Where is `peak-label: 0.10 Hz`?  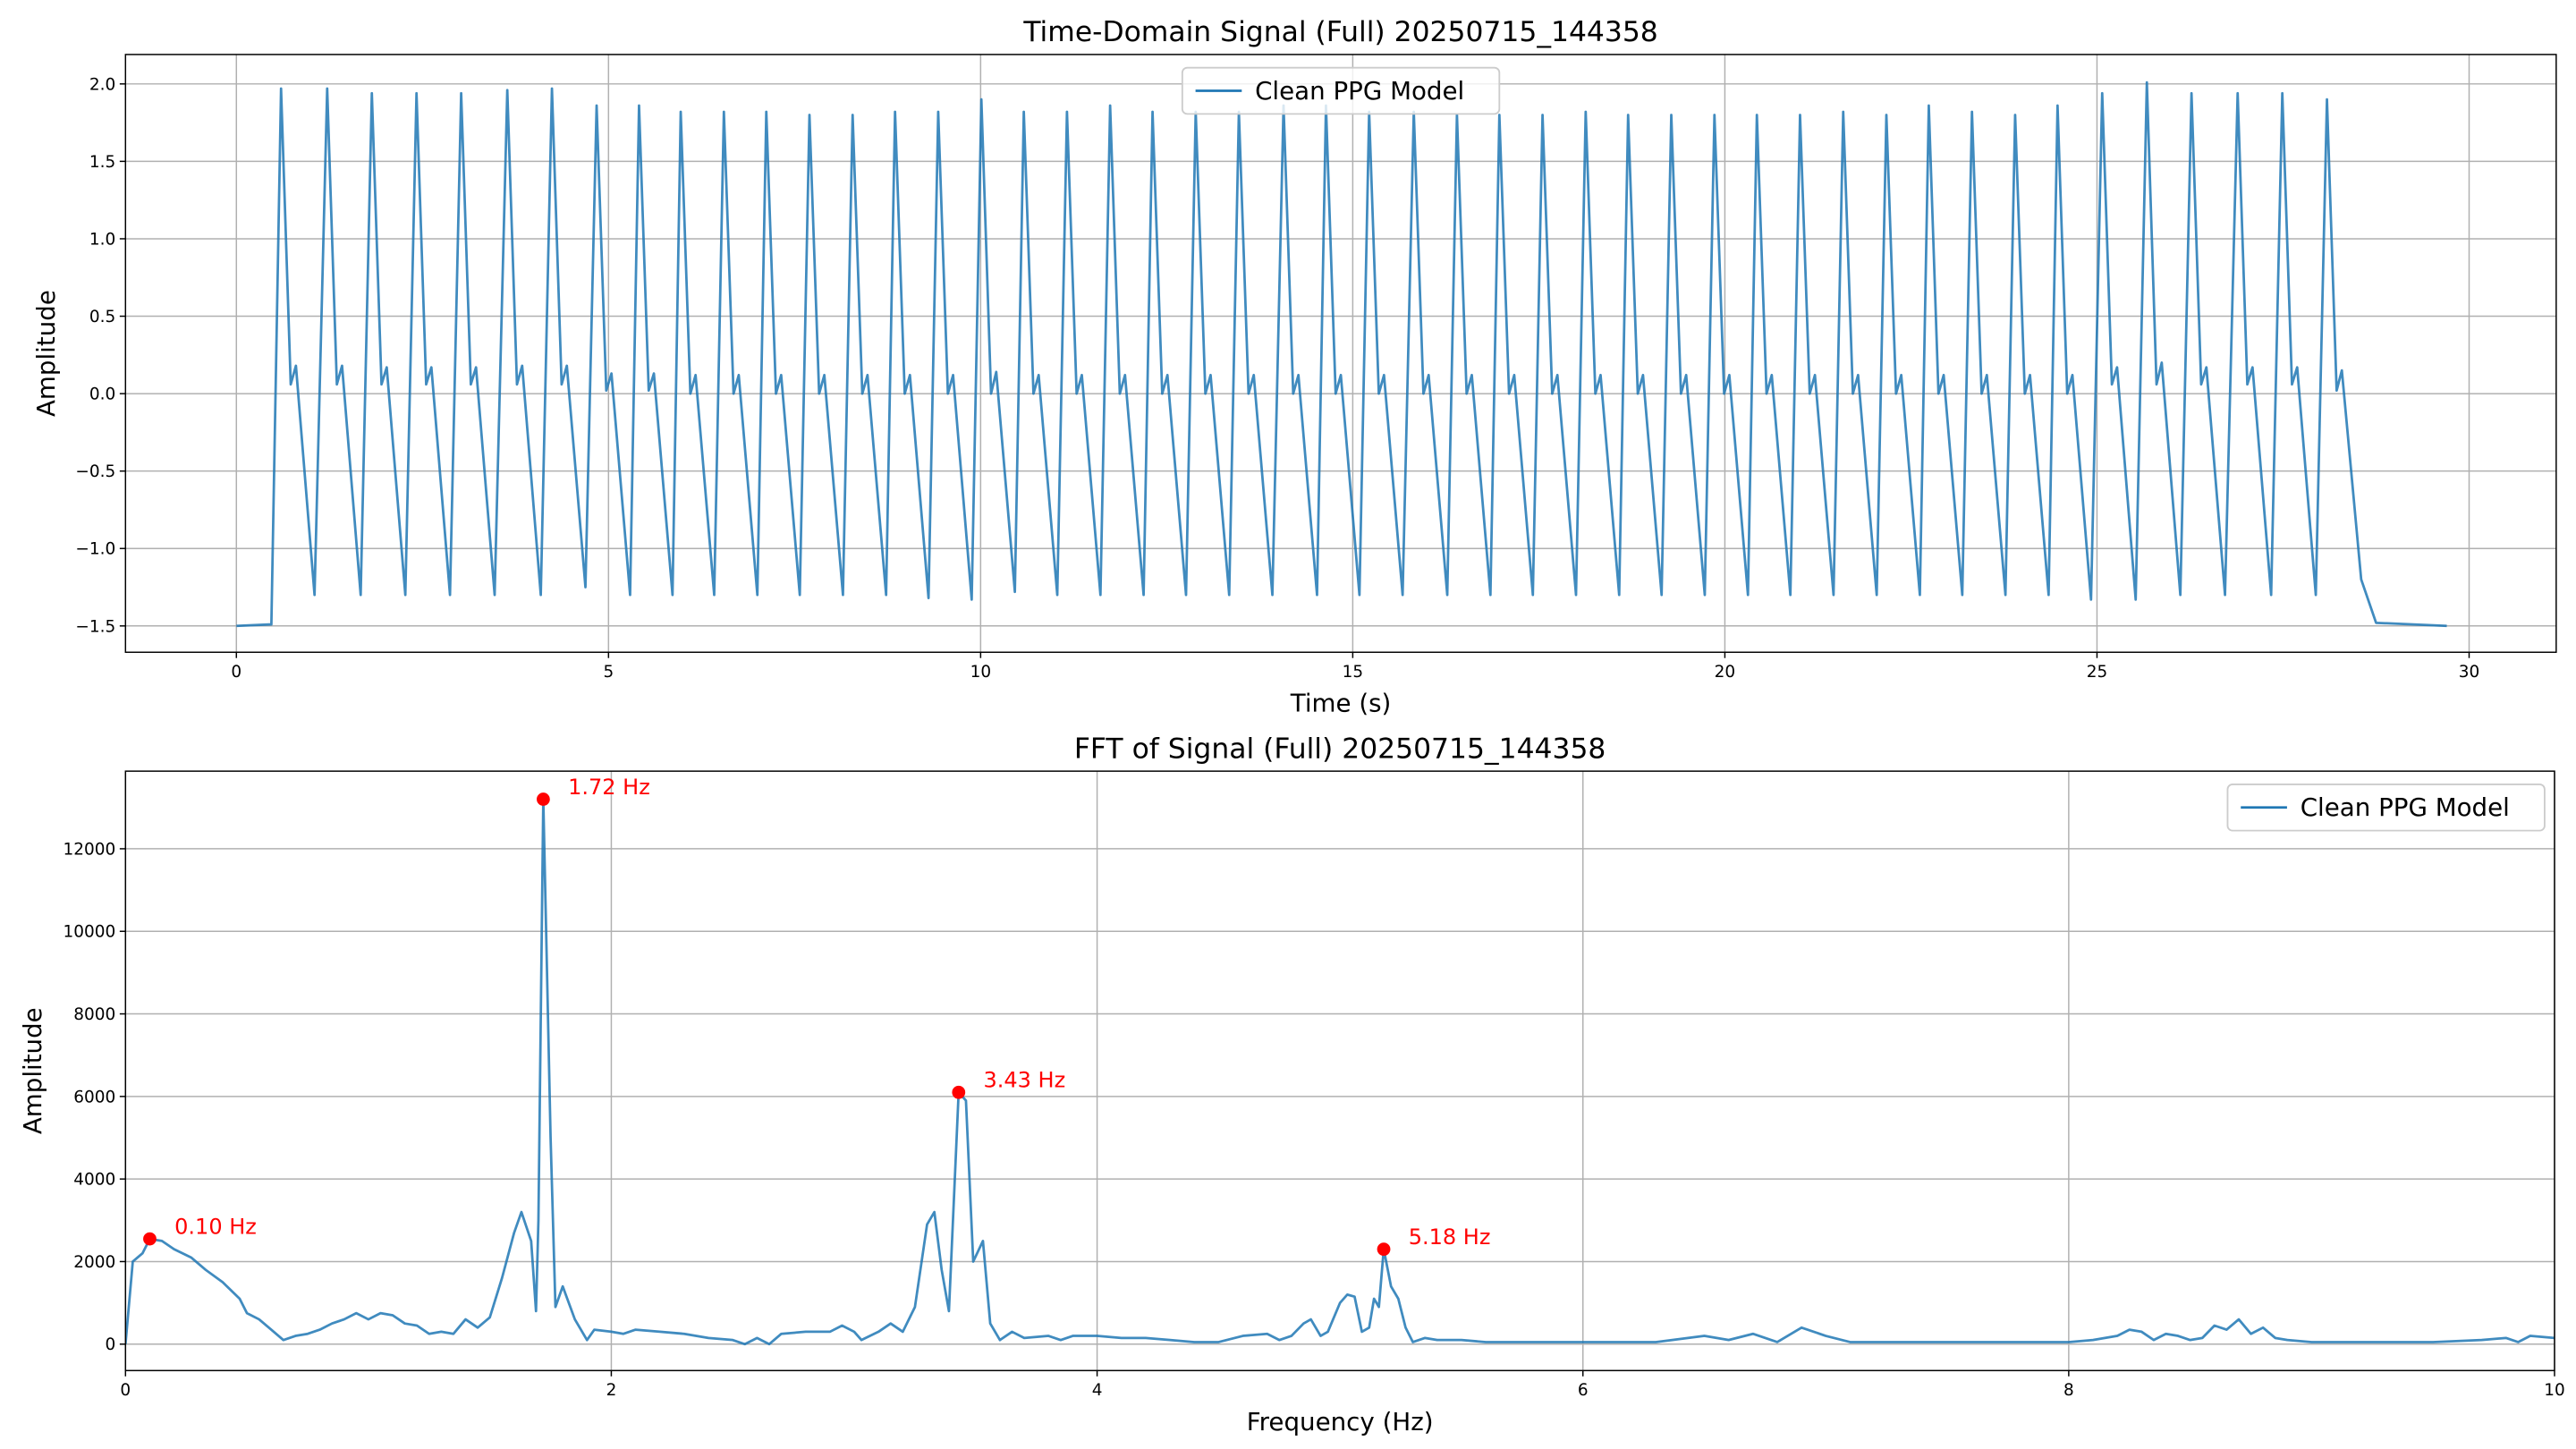
peak-label: 0.10 Hz is located at coordinates (215, 1227).